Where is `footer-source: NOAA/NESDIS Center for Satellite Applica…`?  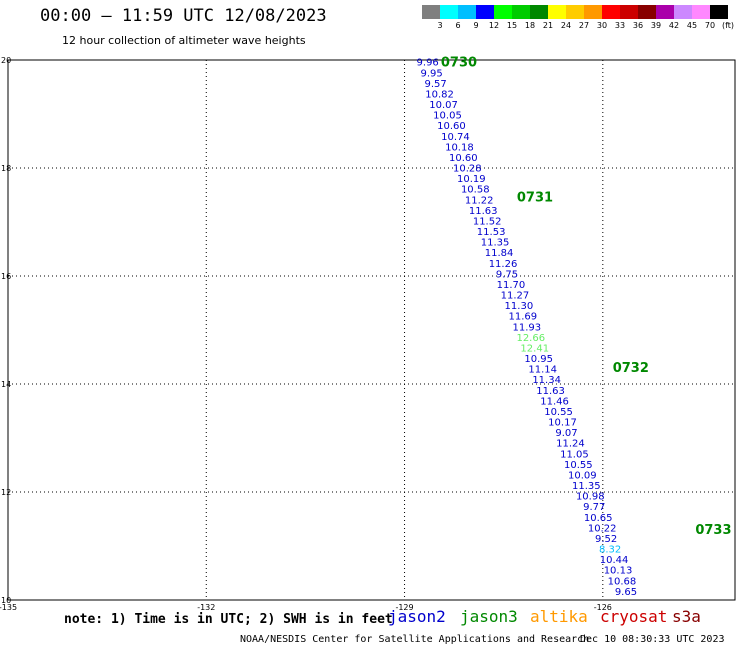 footer-source: NOAA/NESDIS Center for Satellite Applica… is located at coordinates (415, 639).